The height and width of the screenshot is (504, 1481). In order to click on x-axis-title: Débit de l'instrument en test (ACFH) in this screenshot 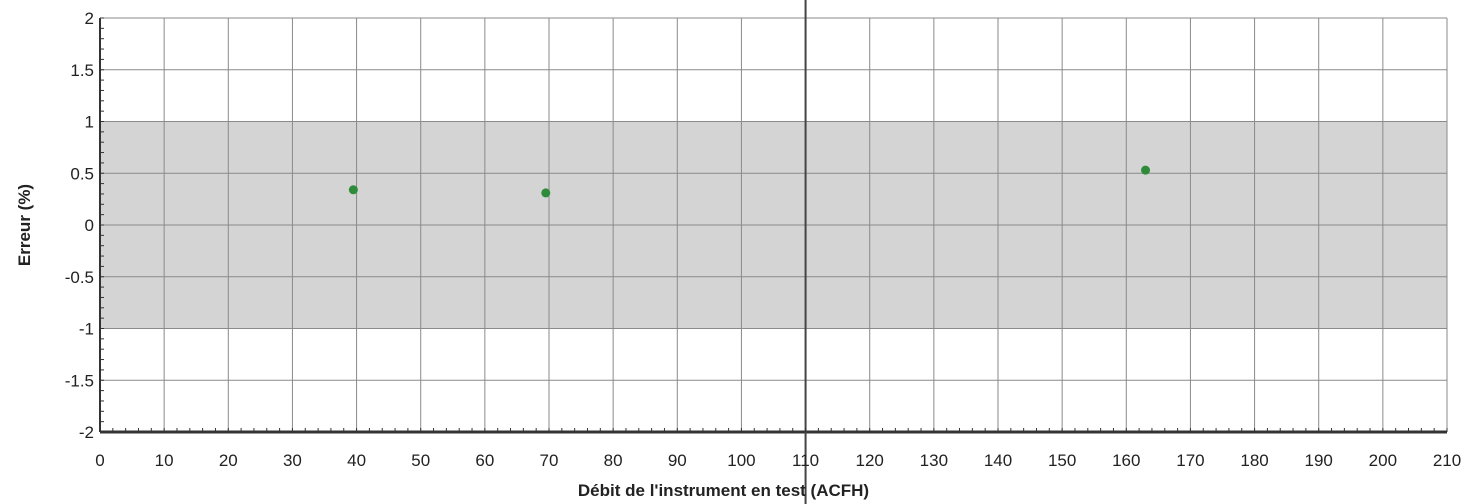, I will do `click(723, 490)`.